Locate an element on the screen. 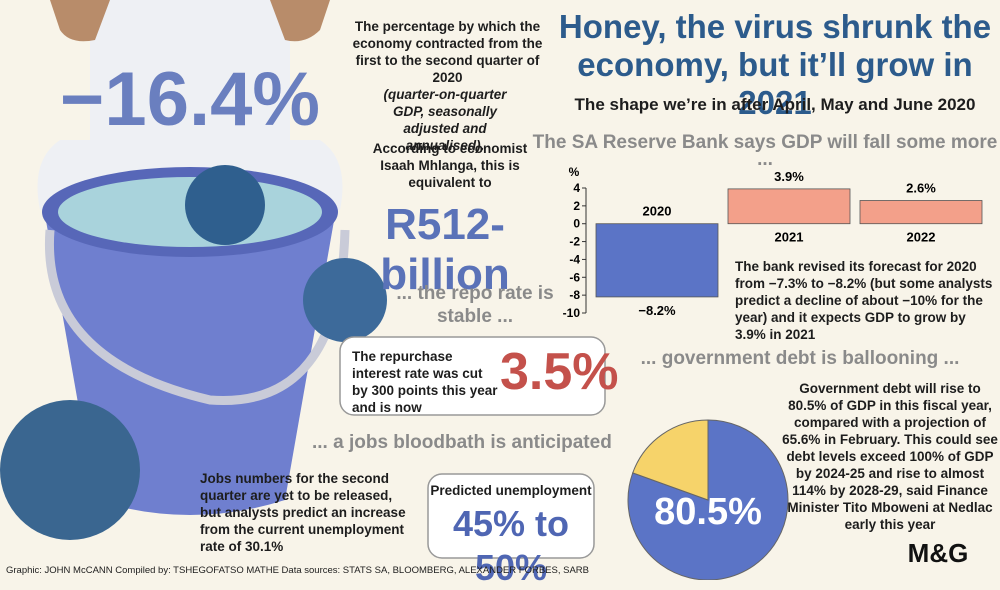  jobs-heading: ... a jobs bloodbath is anticipated is located at coordinates (462, 442).